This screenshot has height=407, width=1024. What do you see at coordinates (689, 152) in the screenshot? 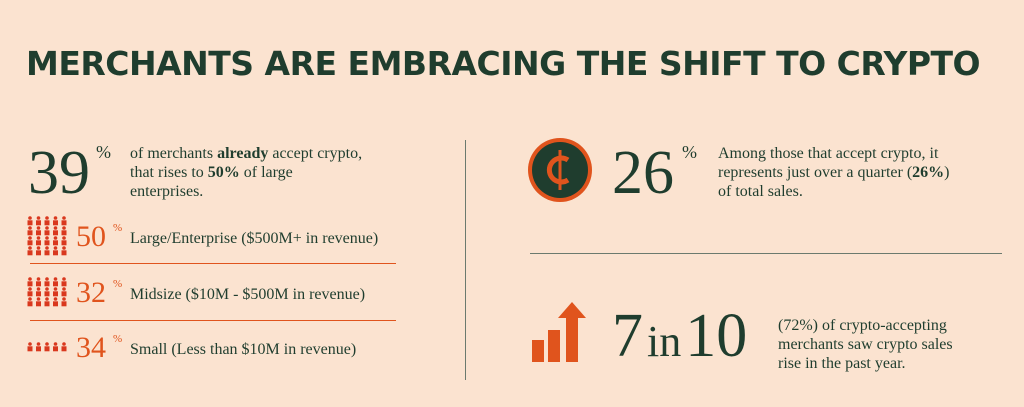
I see `share-unit: %` at bounding box center [689, 152].